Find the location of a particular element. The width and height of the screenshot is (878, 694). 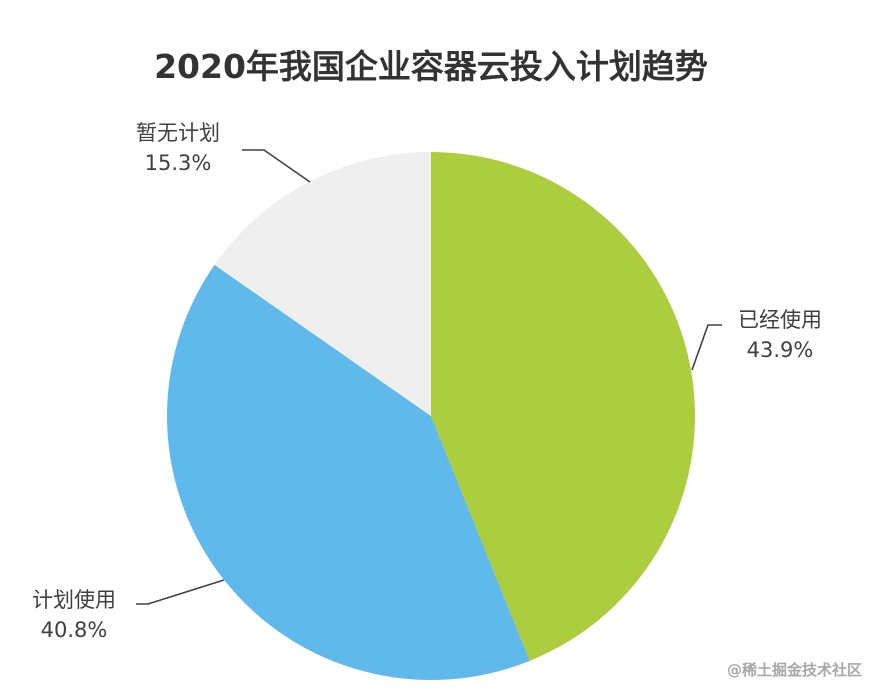

watermark: @稀土掘金技术社区 is located at coordinates (794, 670).